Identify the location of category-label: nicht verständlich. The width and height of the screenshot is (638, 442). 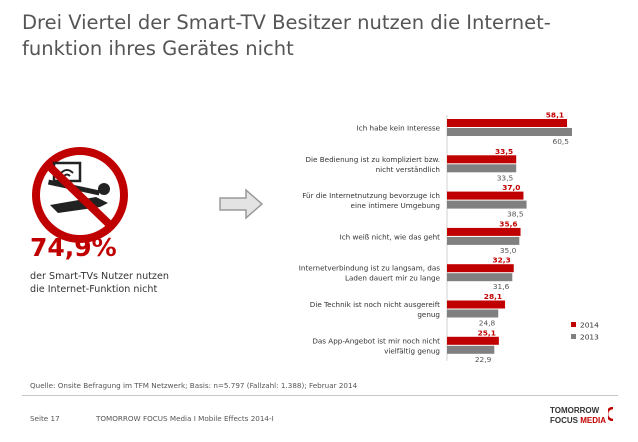
(408, 169).